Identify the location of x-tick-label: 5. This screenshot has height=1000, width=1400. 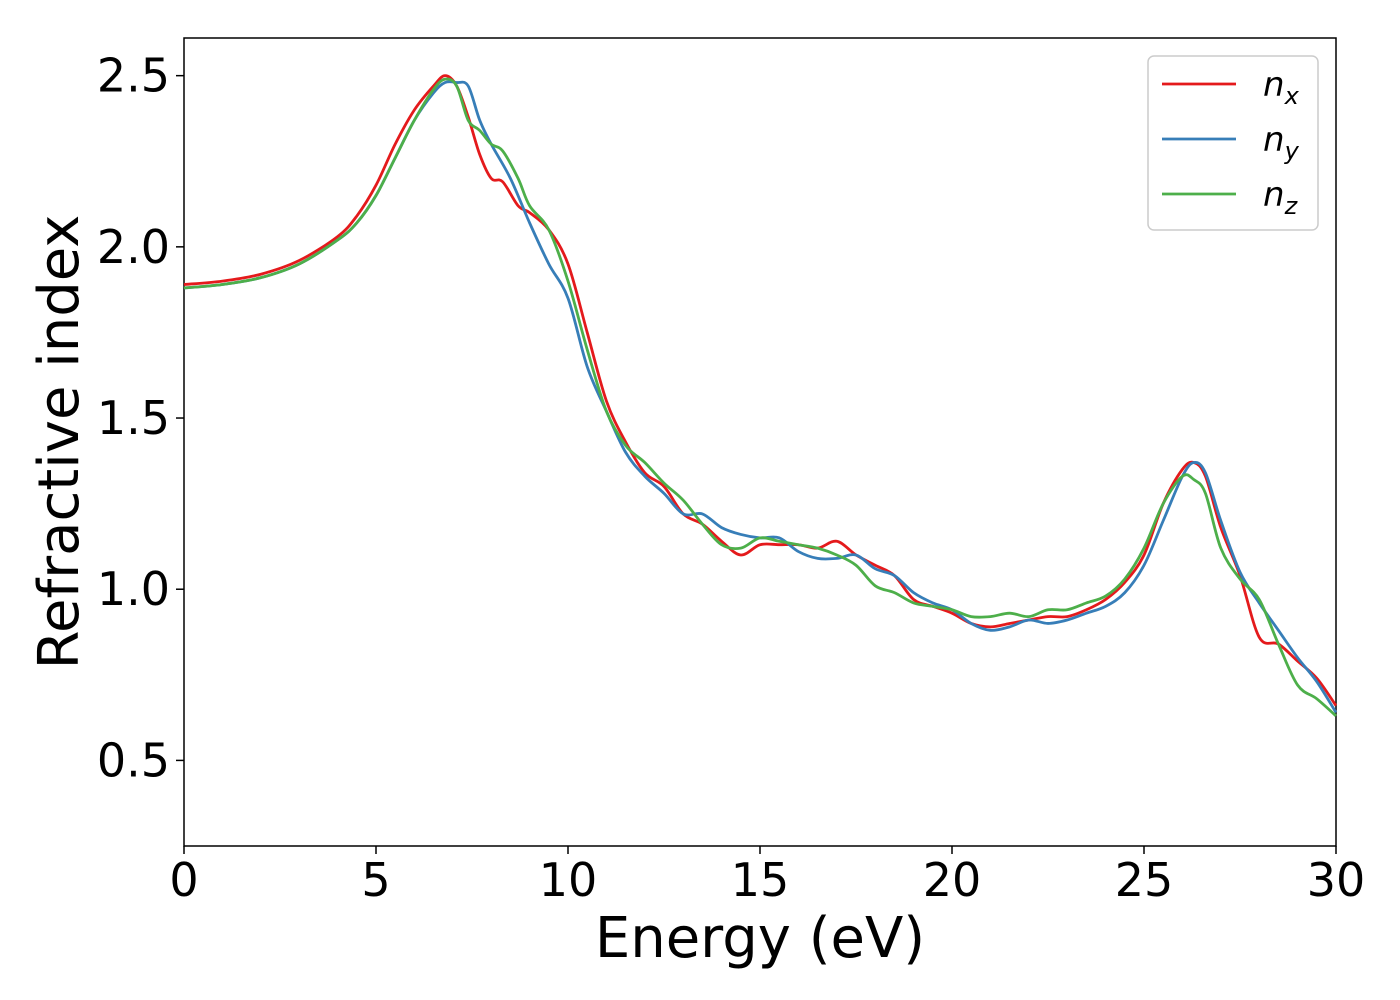
(375, 880).